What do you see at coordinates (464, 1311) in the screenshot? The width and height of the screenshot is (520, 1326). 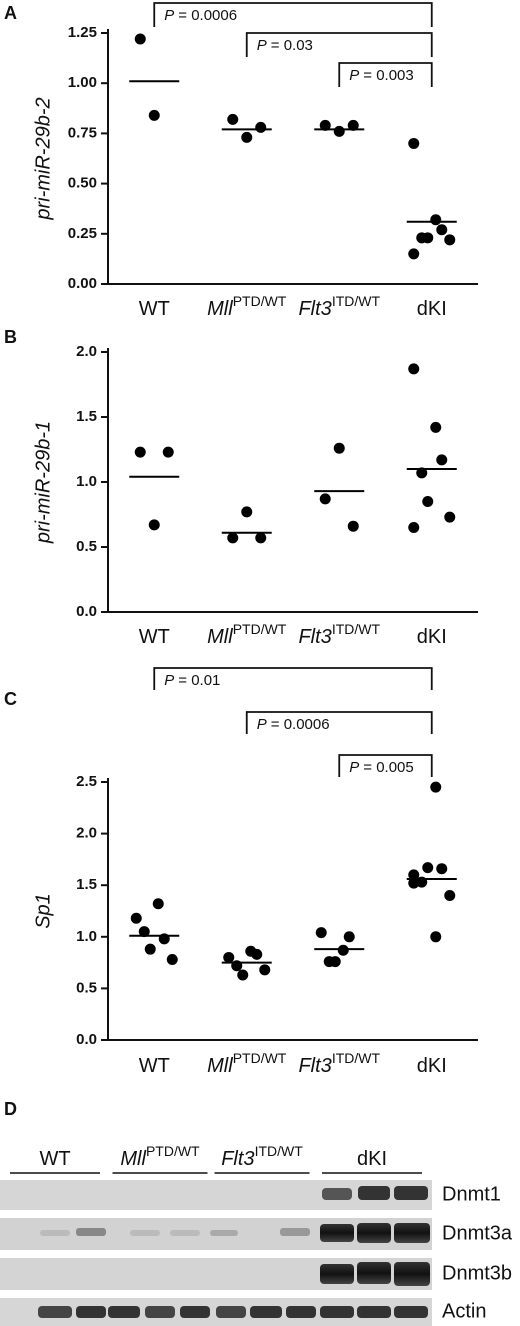 I see `band-label: Actin` at bounding box center [464, 1311].